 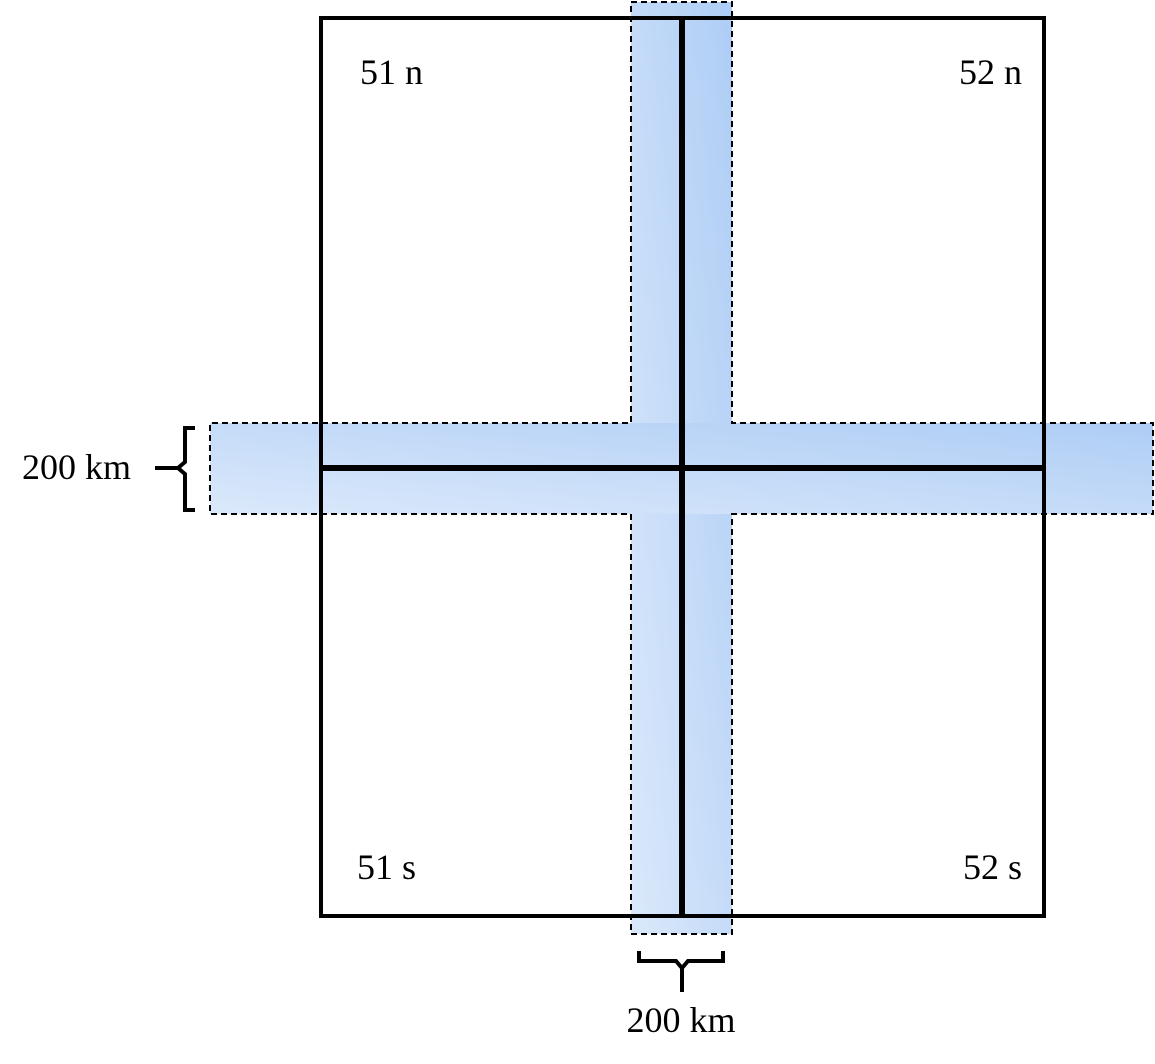 What do you see at coordinates (681, 995) in the screenshot?
I see `vertical-band-dimension: 200 km` at bounding box center [681, 995].